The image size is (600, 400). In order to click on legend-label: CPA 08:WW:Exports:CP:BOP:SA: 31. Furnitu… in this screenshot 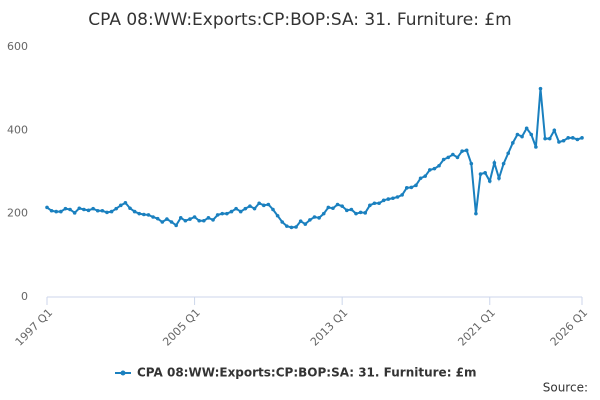, I will do `click(307, 373)`.